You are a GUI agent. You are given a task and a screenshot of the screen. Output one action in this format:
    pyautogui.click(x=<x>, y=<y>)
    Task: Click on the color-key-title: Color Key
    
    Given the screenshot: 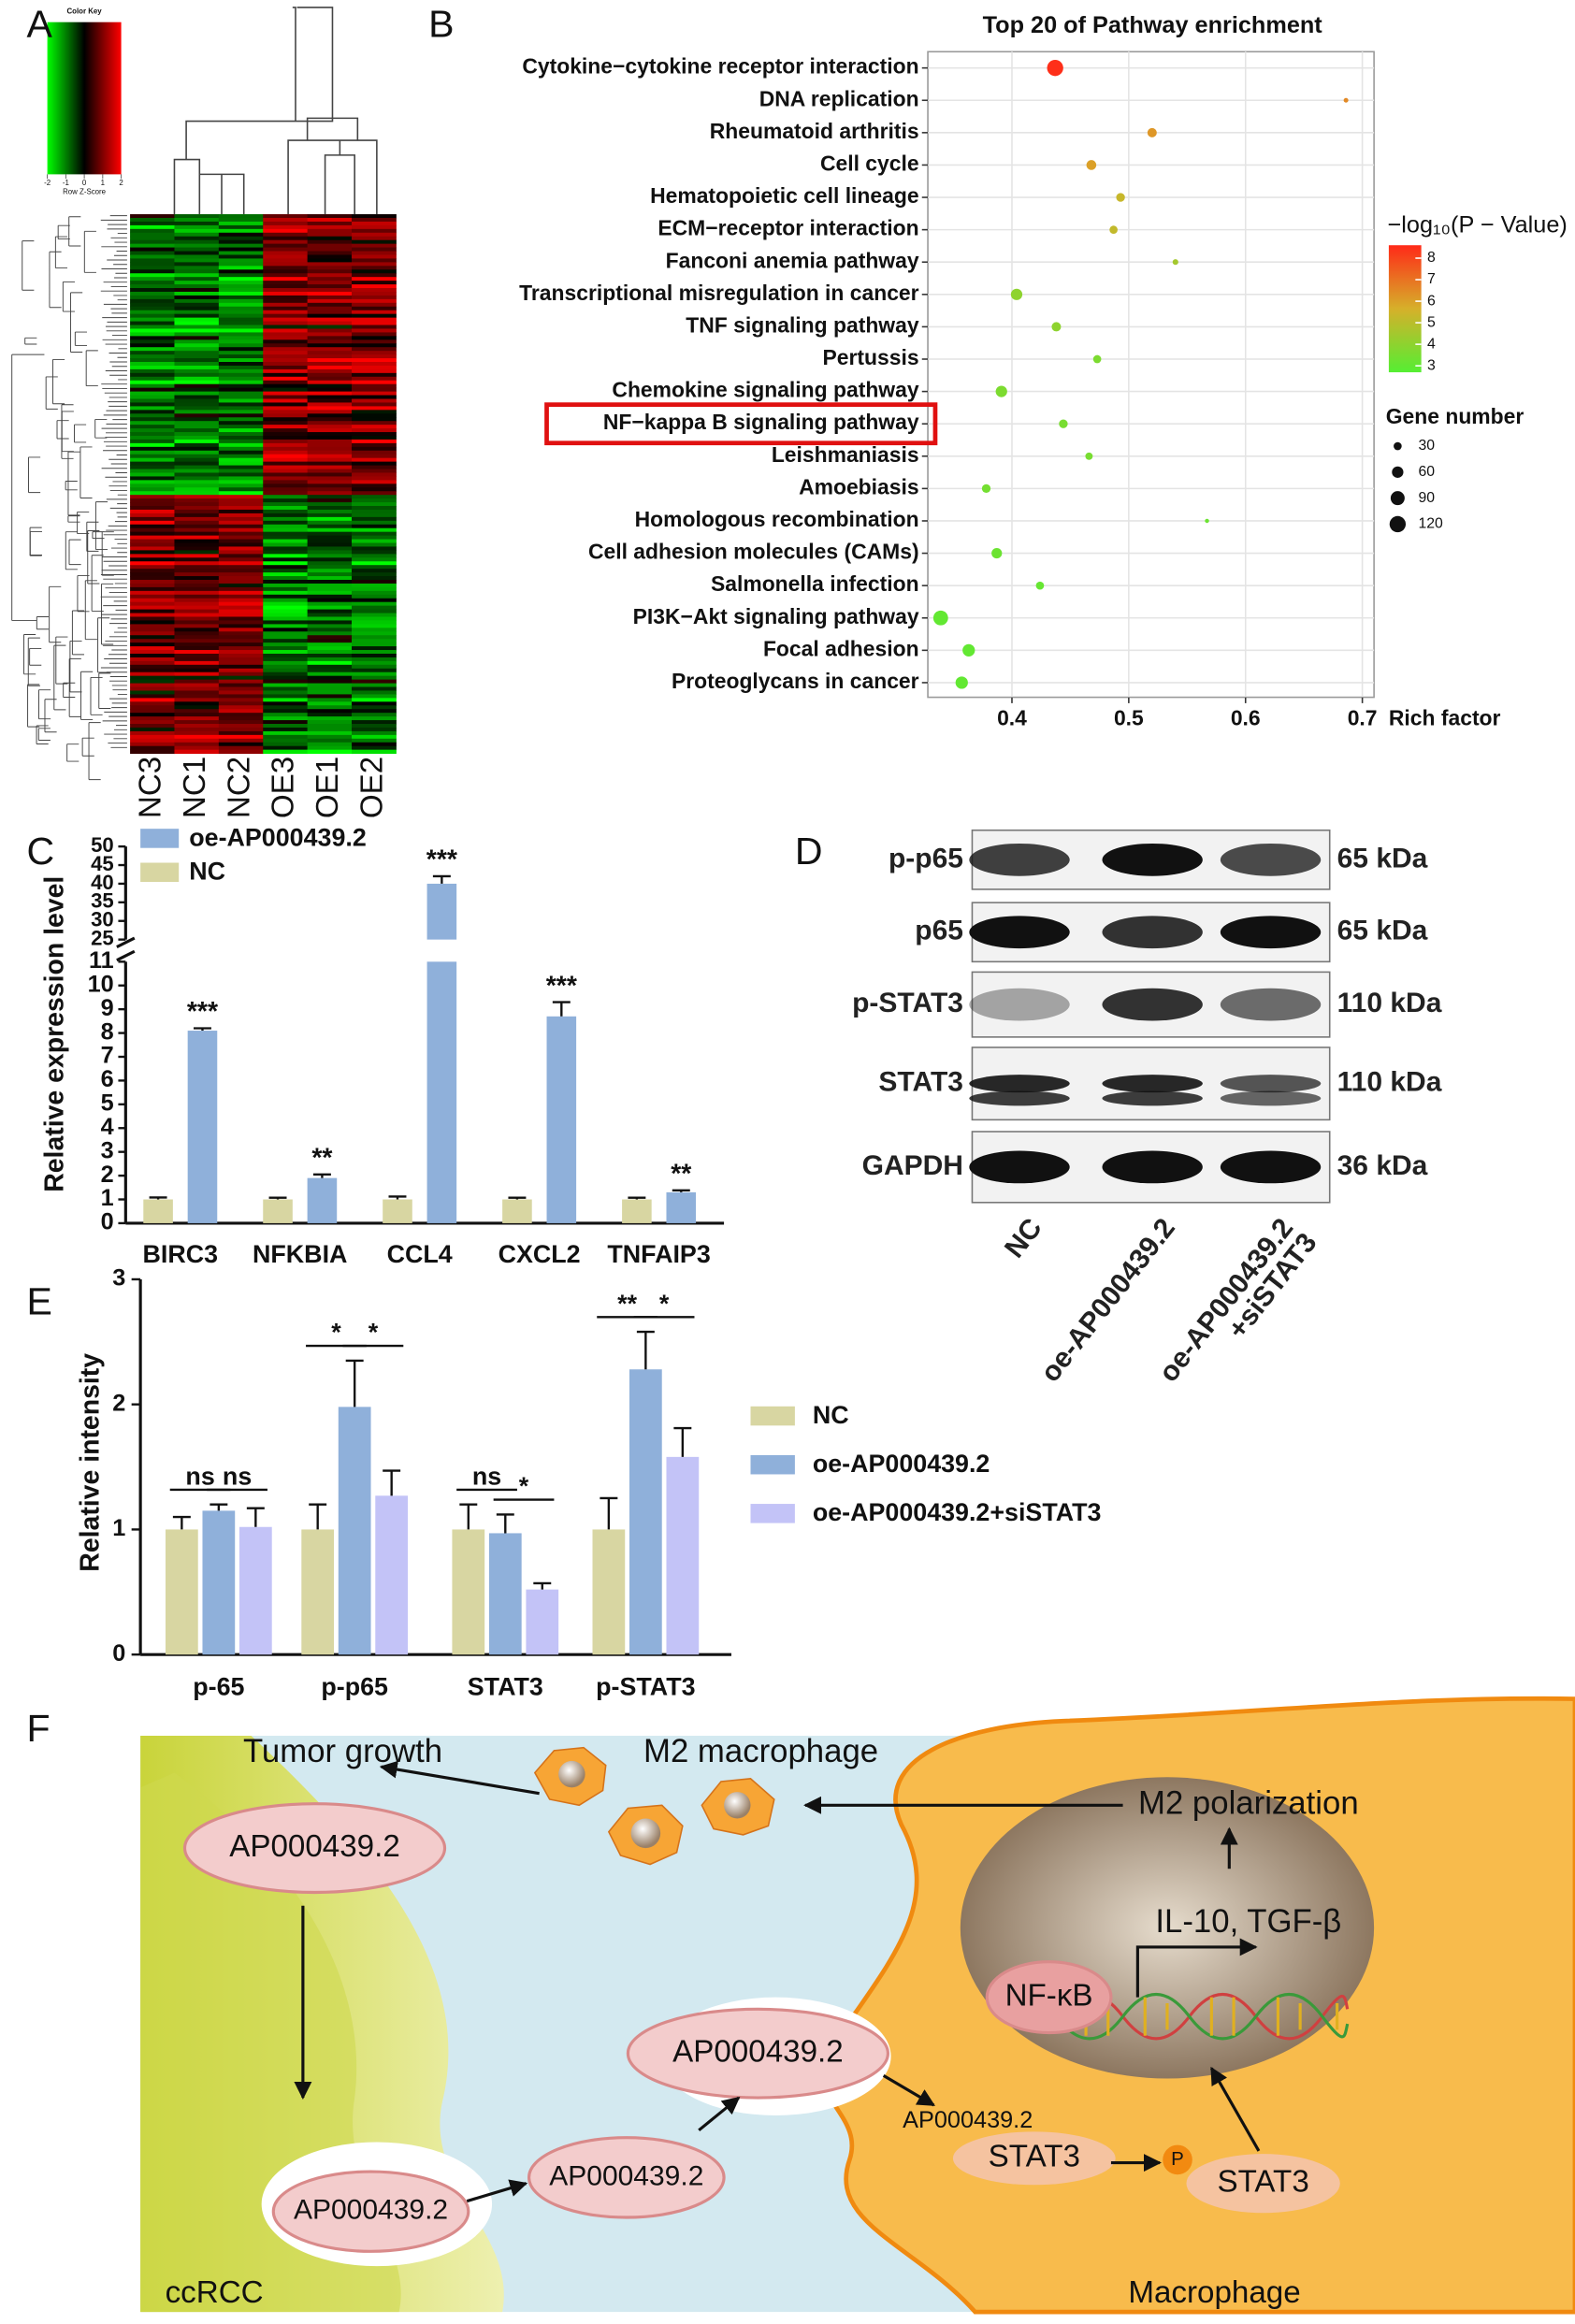 What is the action you would take?
    pyautogui.click(x=85, y=11)
    